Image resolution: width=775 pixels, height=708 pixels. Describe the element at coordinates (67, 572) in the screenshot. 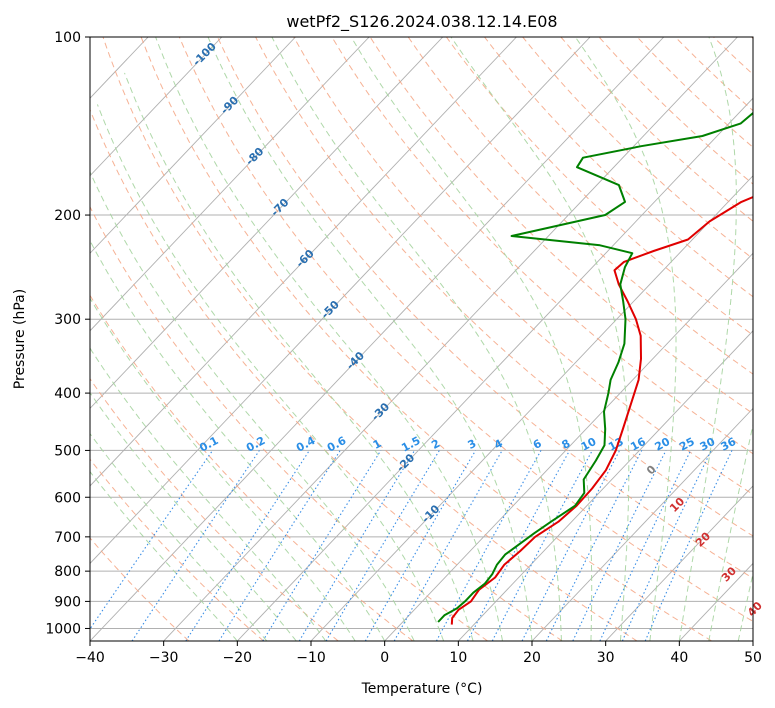

I see `y-tick-label: 800` at that location.